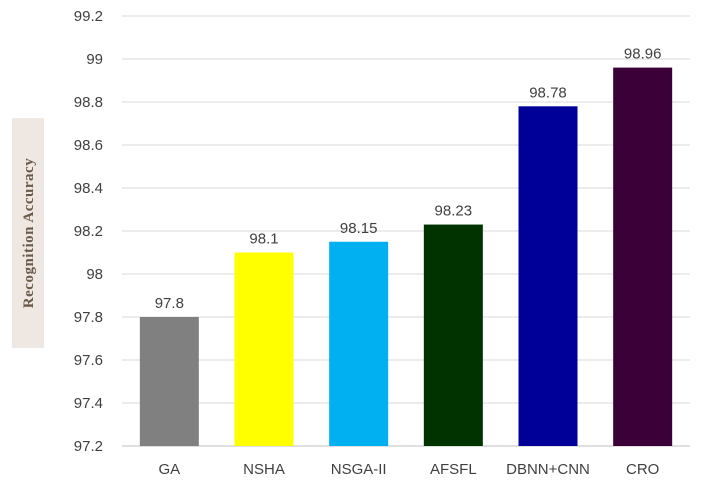 This screenshot has height=486, width=703. What do you see at coordinates (264, 469) in the screenshot?
I see `x-tick-label: NSHA` at bounding box center [264, 469].